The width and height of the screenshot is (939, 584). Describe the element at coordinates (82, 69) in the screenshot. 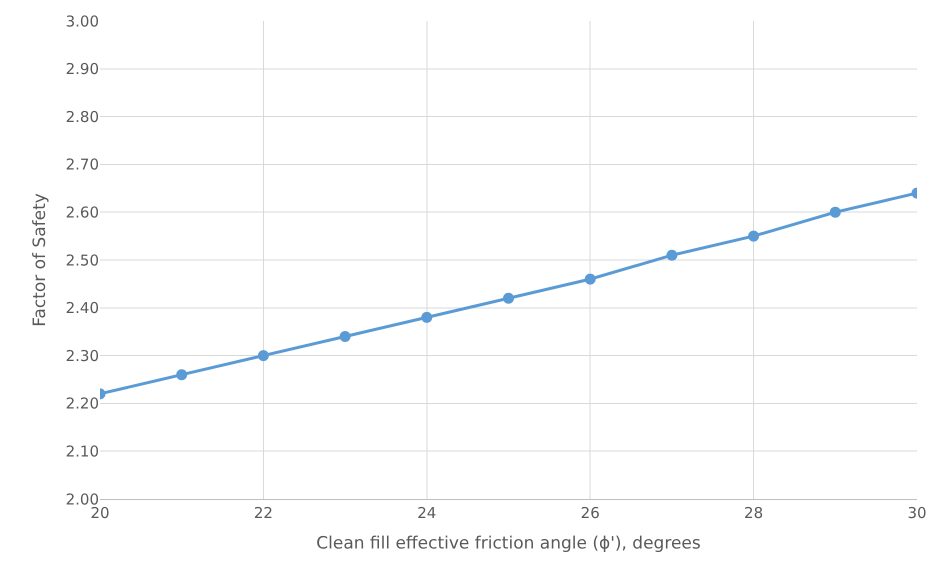

I see `y-tick-label: 2.90` at that location.